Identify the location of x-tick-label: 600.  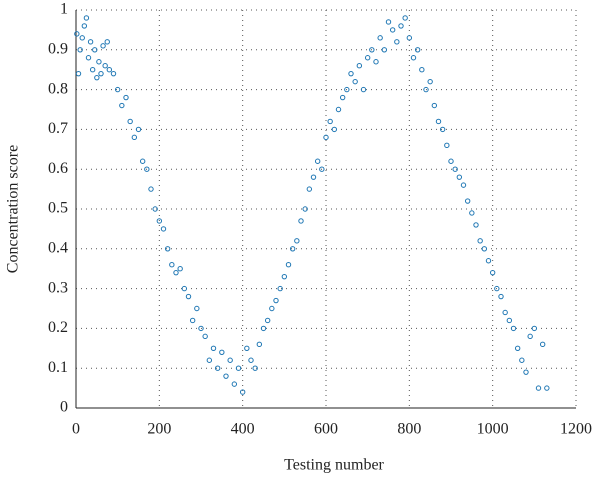
(326, 429).